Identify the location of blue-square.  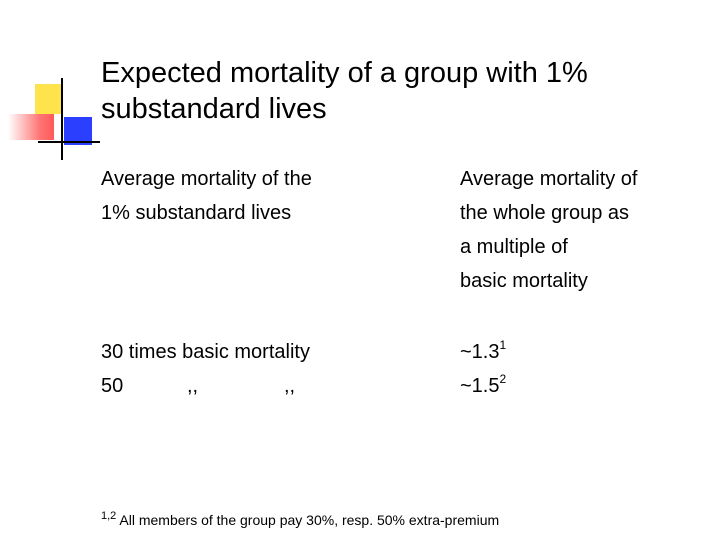
(78, 131).